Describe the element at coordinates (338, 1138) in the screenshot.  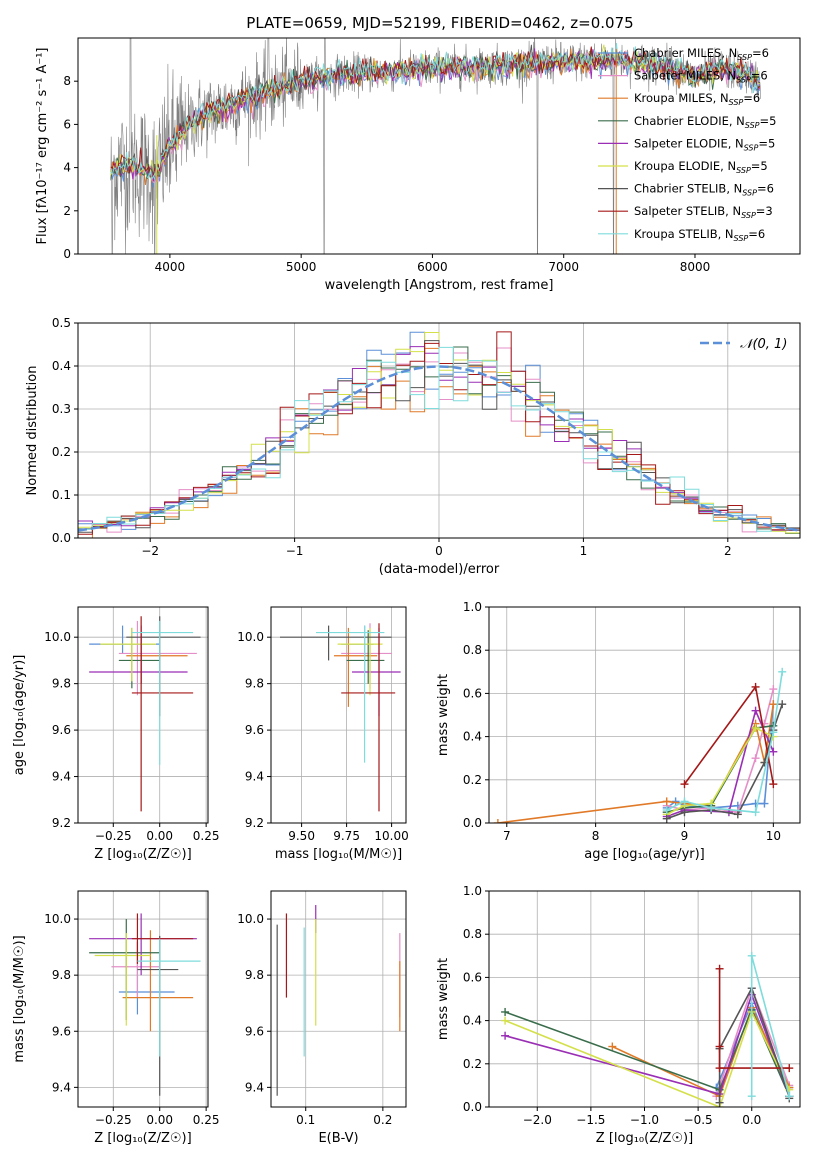
I see `x-axis-label: E(B-V)` at that location.